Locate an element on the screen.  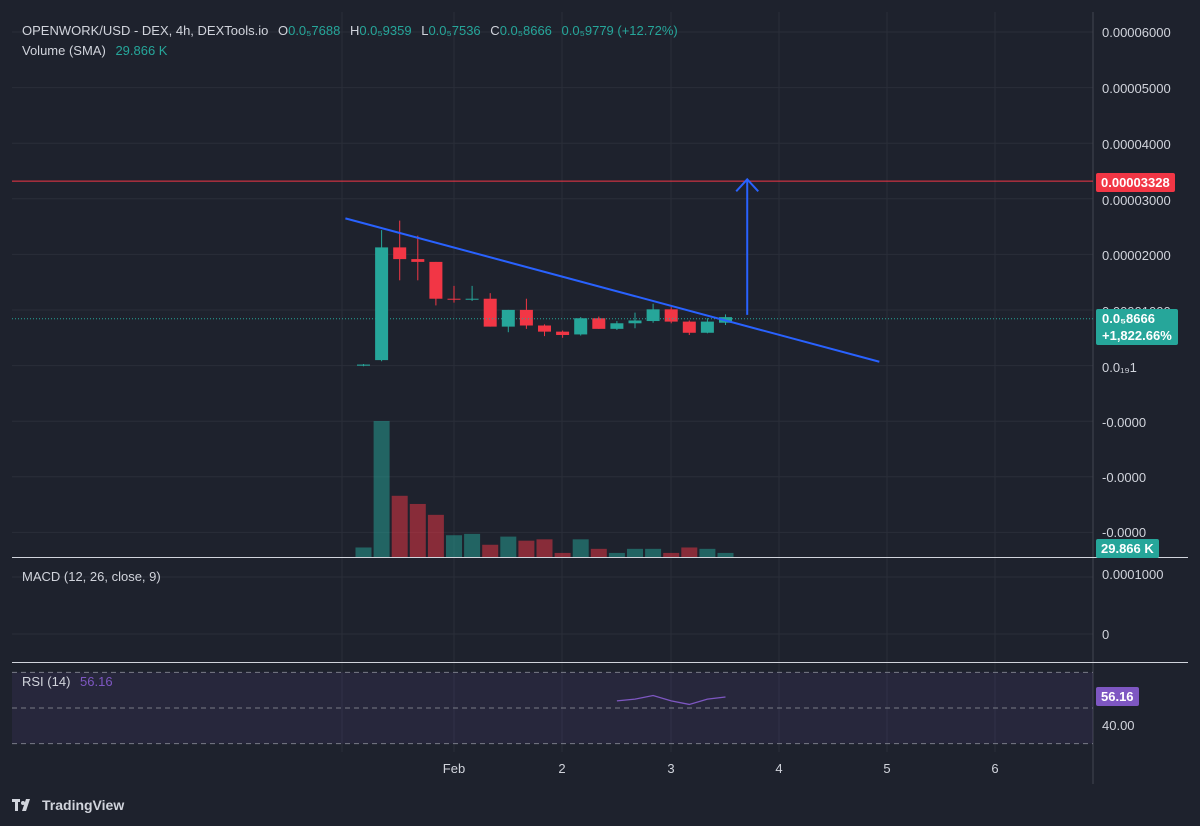
time-tick: Feb is located at coordinates (454, 768).